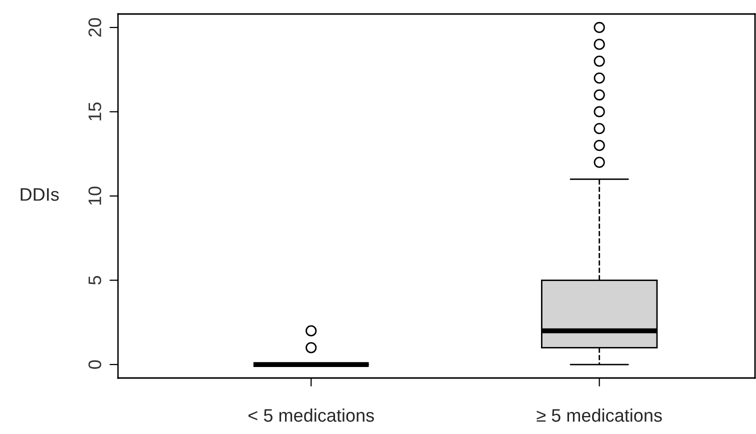  What do you see at coordinates (95, 364) in the screenshot?
I see `y-tick-label: 0` at bounding box center [95, 364].